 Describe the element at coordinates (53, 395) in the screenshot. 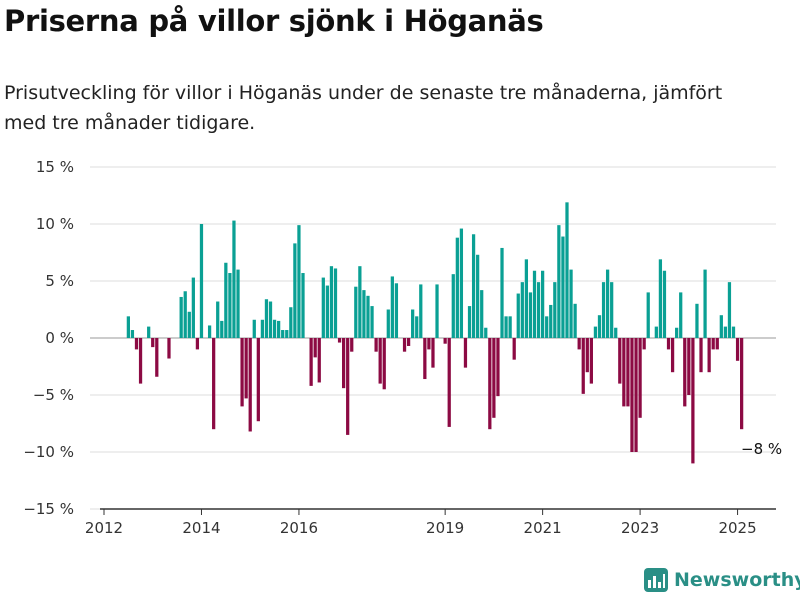

I see `y-tick-label: −5 %` at that location.